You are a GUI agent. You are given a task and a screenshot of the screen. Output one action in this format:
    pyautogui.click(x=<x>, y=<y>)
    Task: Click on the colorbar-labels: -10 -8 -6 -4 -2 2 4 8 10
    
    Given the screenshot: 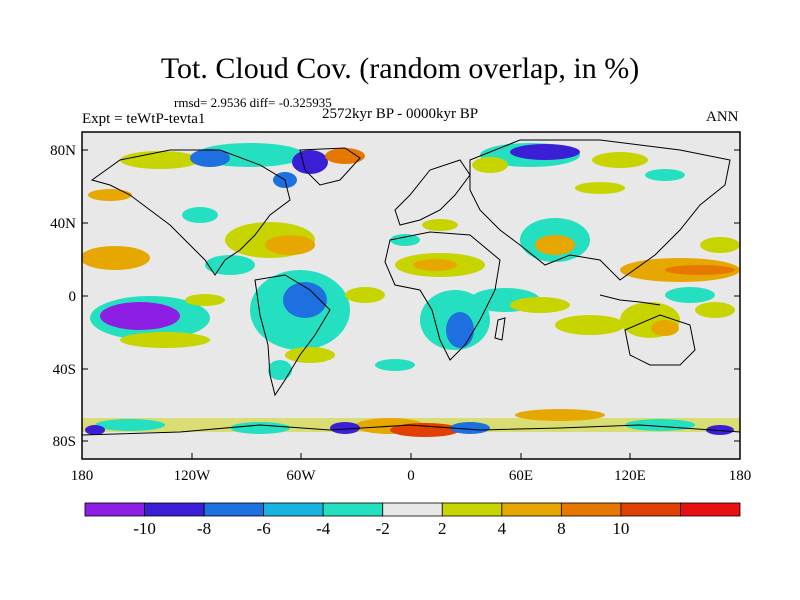 What is the action you would take?
    pyautogui.click(x=381, y=528)
    